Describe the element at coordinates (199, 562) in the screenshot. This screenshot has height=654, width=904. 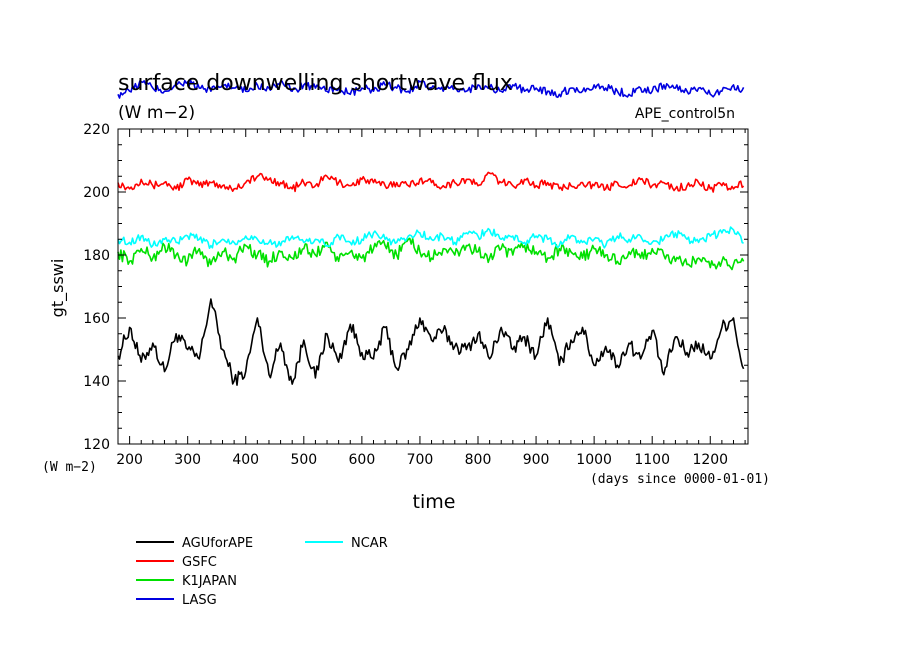
I see `legend-label-gsfc: GSFC` at that location.